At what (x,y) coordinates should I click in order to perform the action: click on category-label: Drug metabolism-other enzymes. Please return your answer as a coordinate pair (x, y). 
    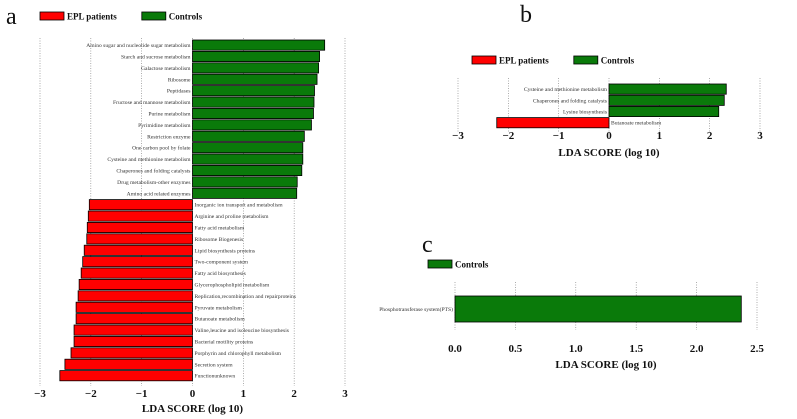
    Looking at the image, I should click on (153, 183).